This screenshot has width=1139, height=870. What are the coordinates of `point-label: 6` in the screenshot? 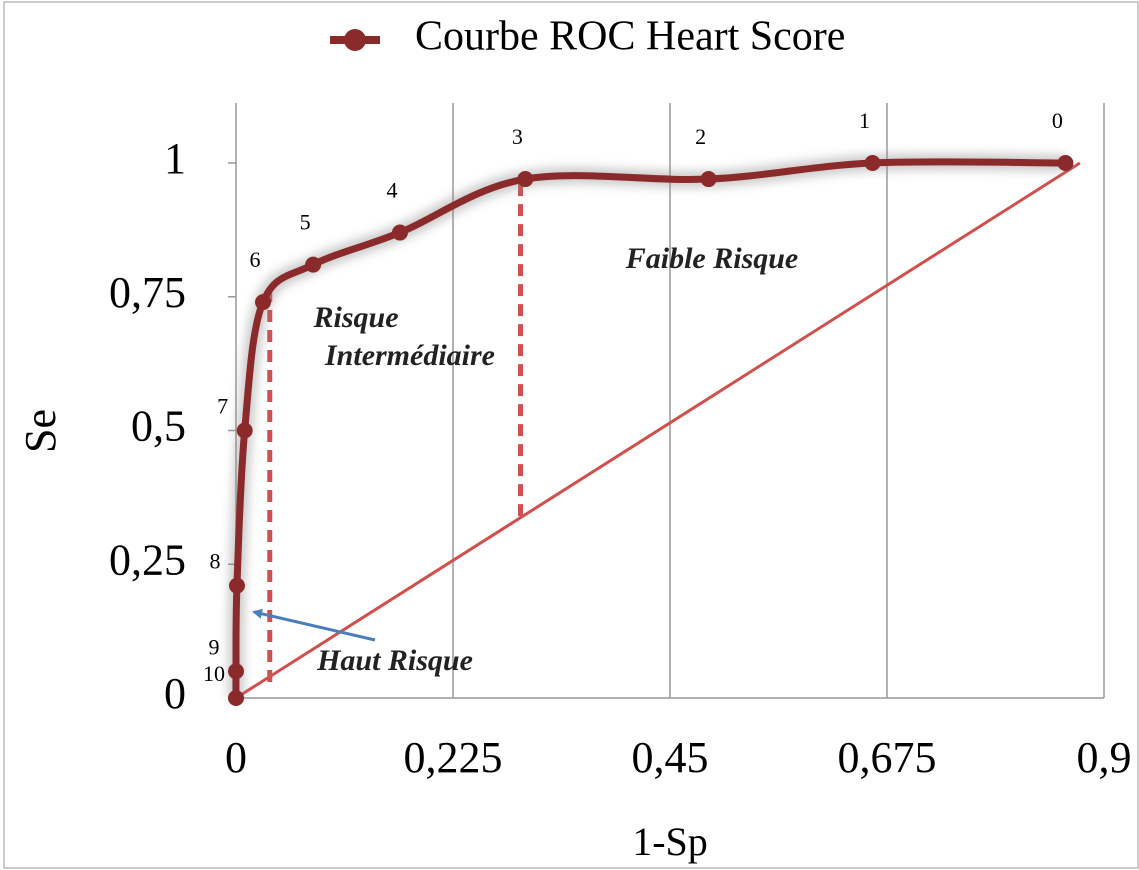 It's located at (255, 259).